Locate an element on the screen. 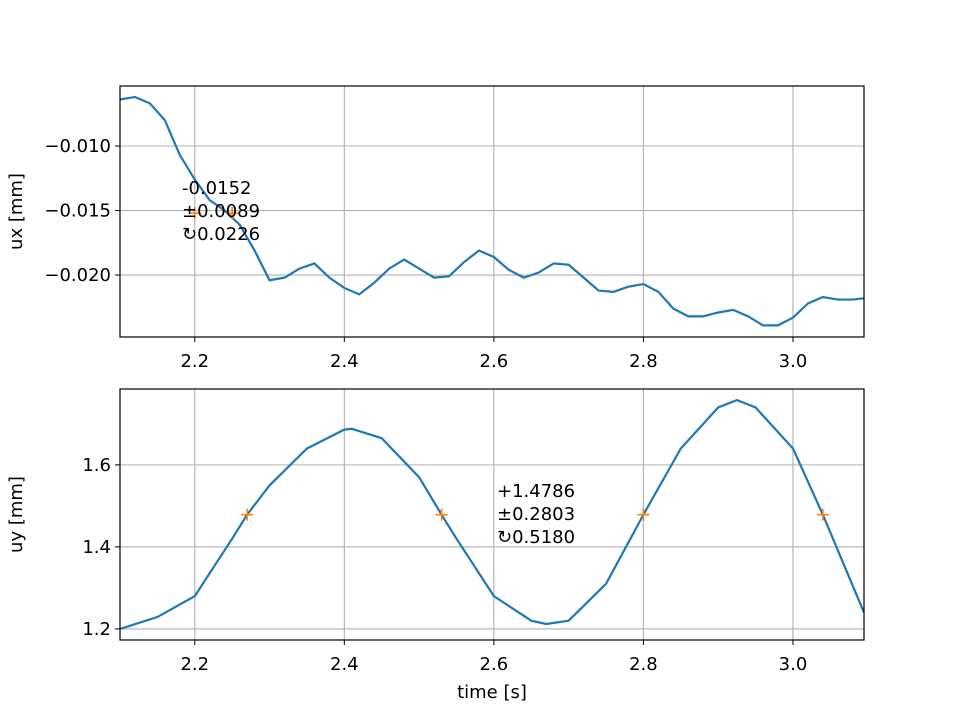 This screenshot has width=960, height=724. y-tick-label: −0.010 is located at coordinates (77, 146).